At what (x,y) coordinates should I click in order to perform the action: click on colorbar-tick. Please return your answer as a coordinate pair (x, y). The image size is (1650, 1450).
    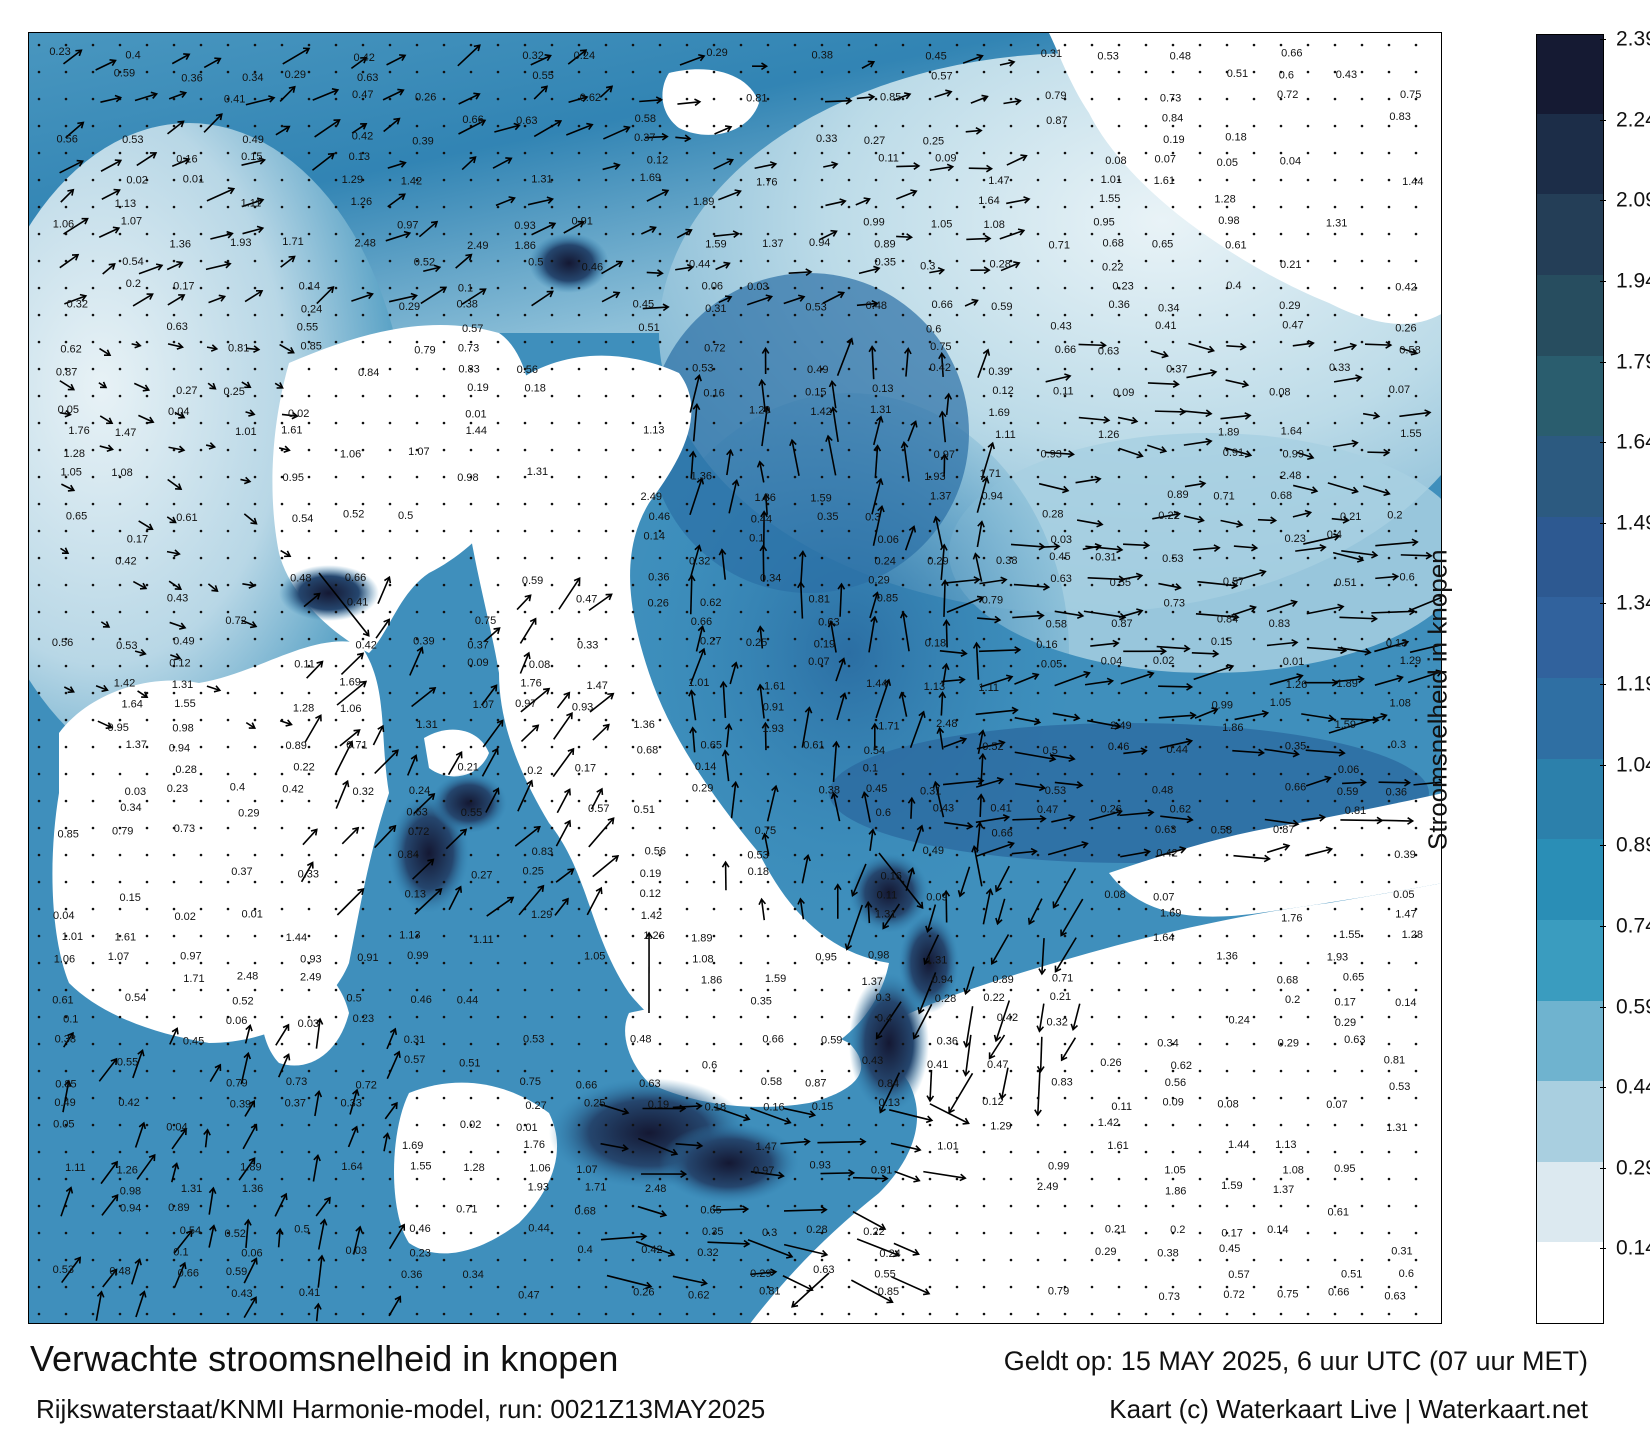
    Looking at the image, I should click on (1603, 604).